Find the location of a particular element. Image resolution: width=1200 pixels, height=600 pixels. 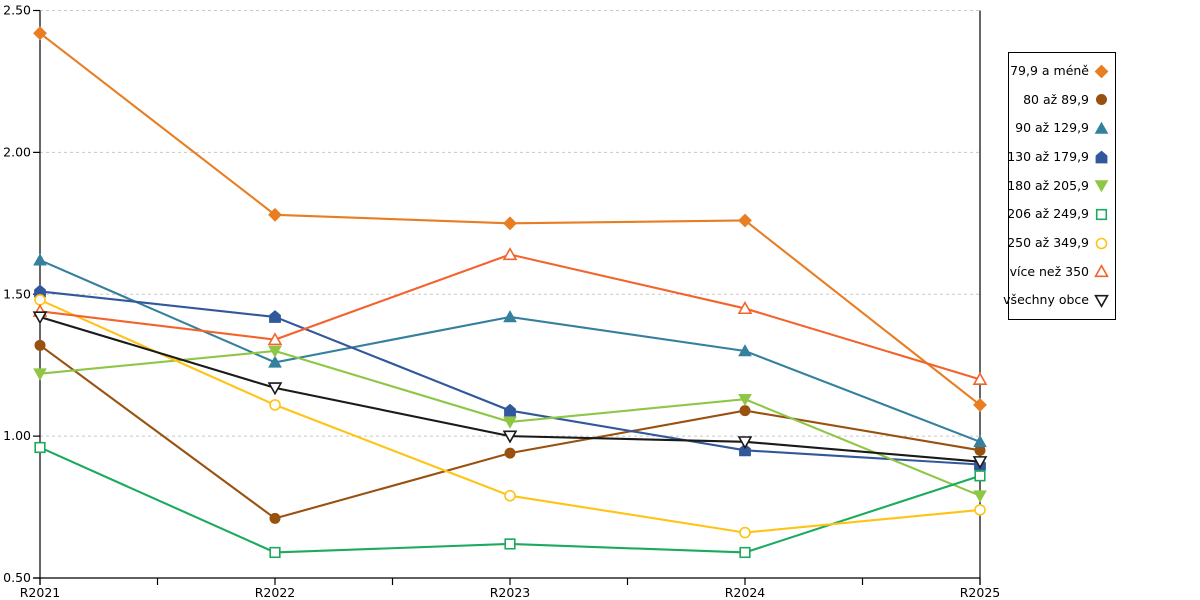

legend-item: 90 až 129,9 is located at coordinates (1060, 128).